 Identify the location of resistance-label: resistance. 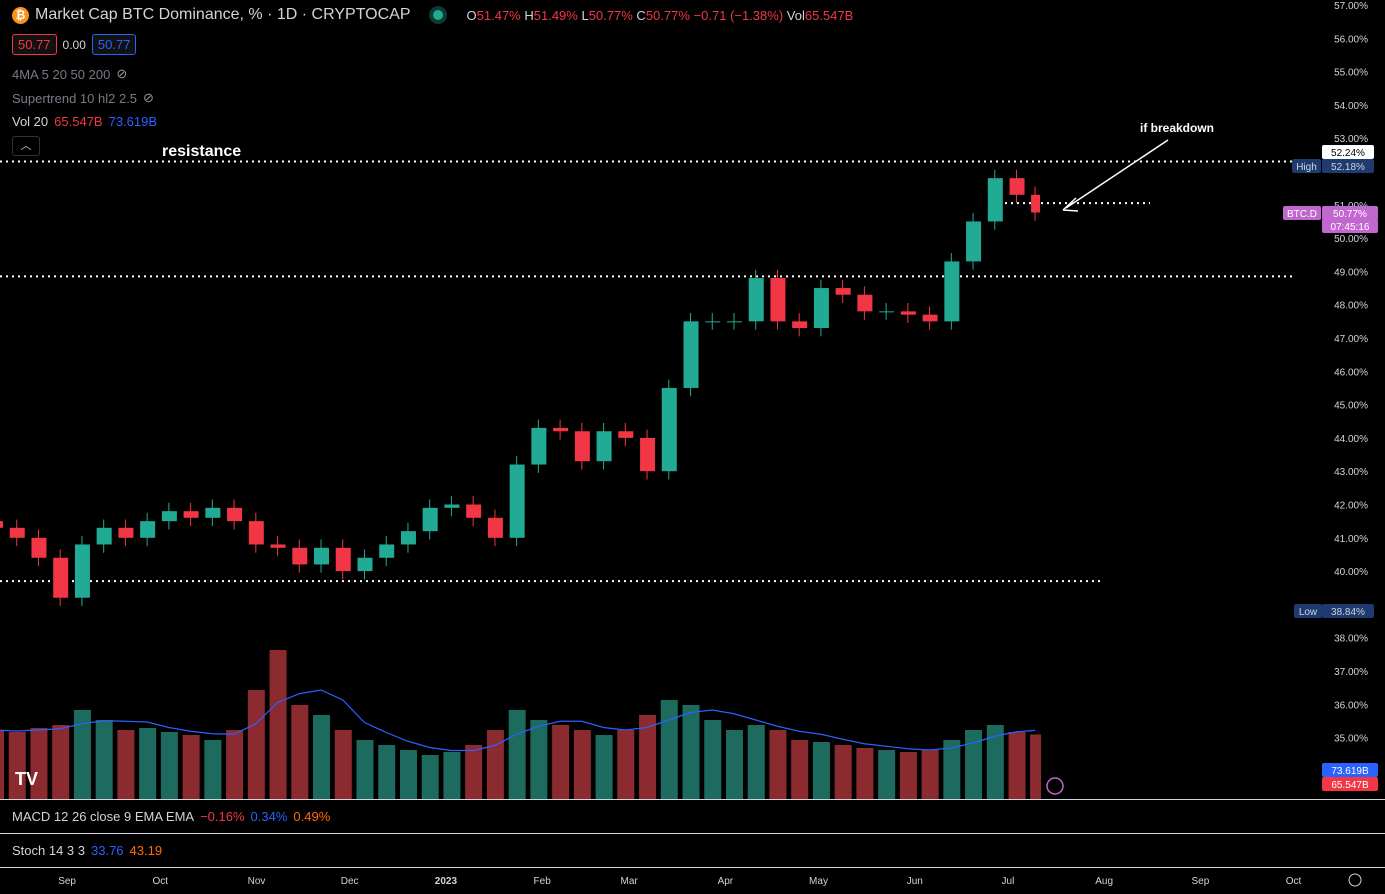
(201, 151).